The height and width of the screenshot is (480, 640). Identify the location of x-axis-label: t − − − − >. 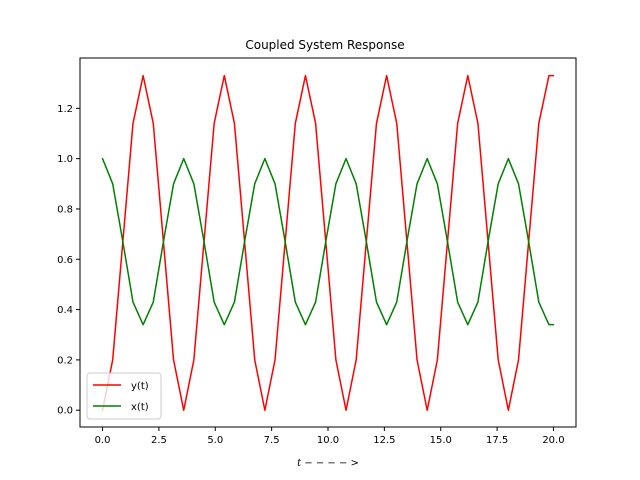
(328, 463).